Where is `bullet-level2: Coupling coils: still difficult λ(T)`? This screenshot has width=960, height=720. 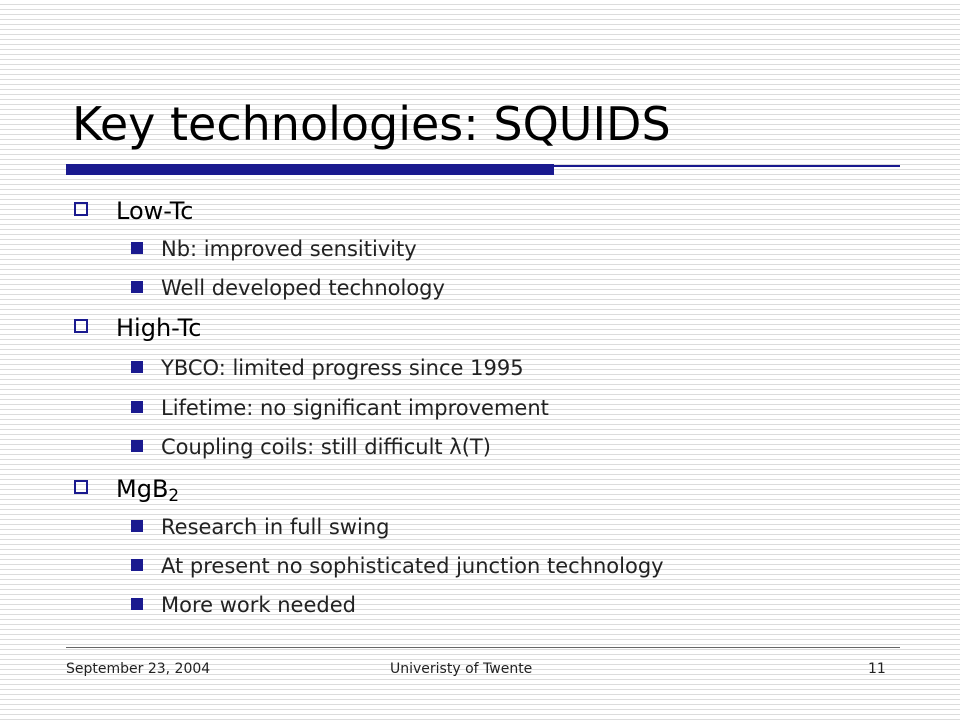 bullet-level2: Coupling coils: still difficult λ(T) is located at coordinates (311, 447).